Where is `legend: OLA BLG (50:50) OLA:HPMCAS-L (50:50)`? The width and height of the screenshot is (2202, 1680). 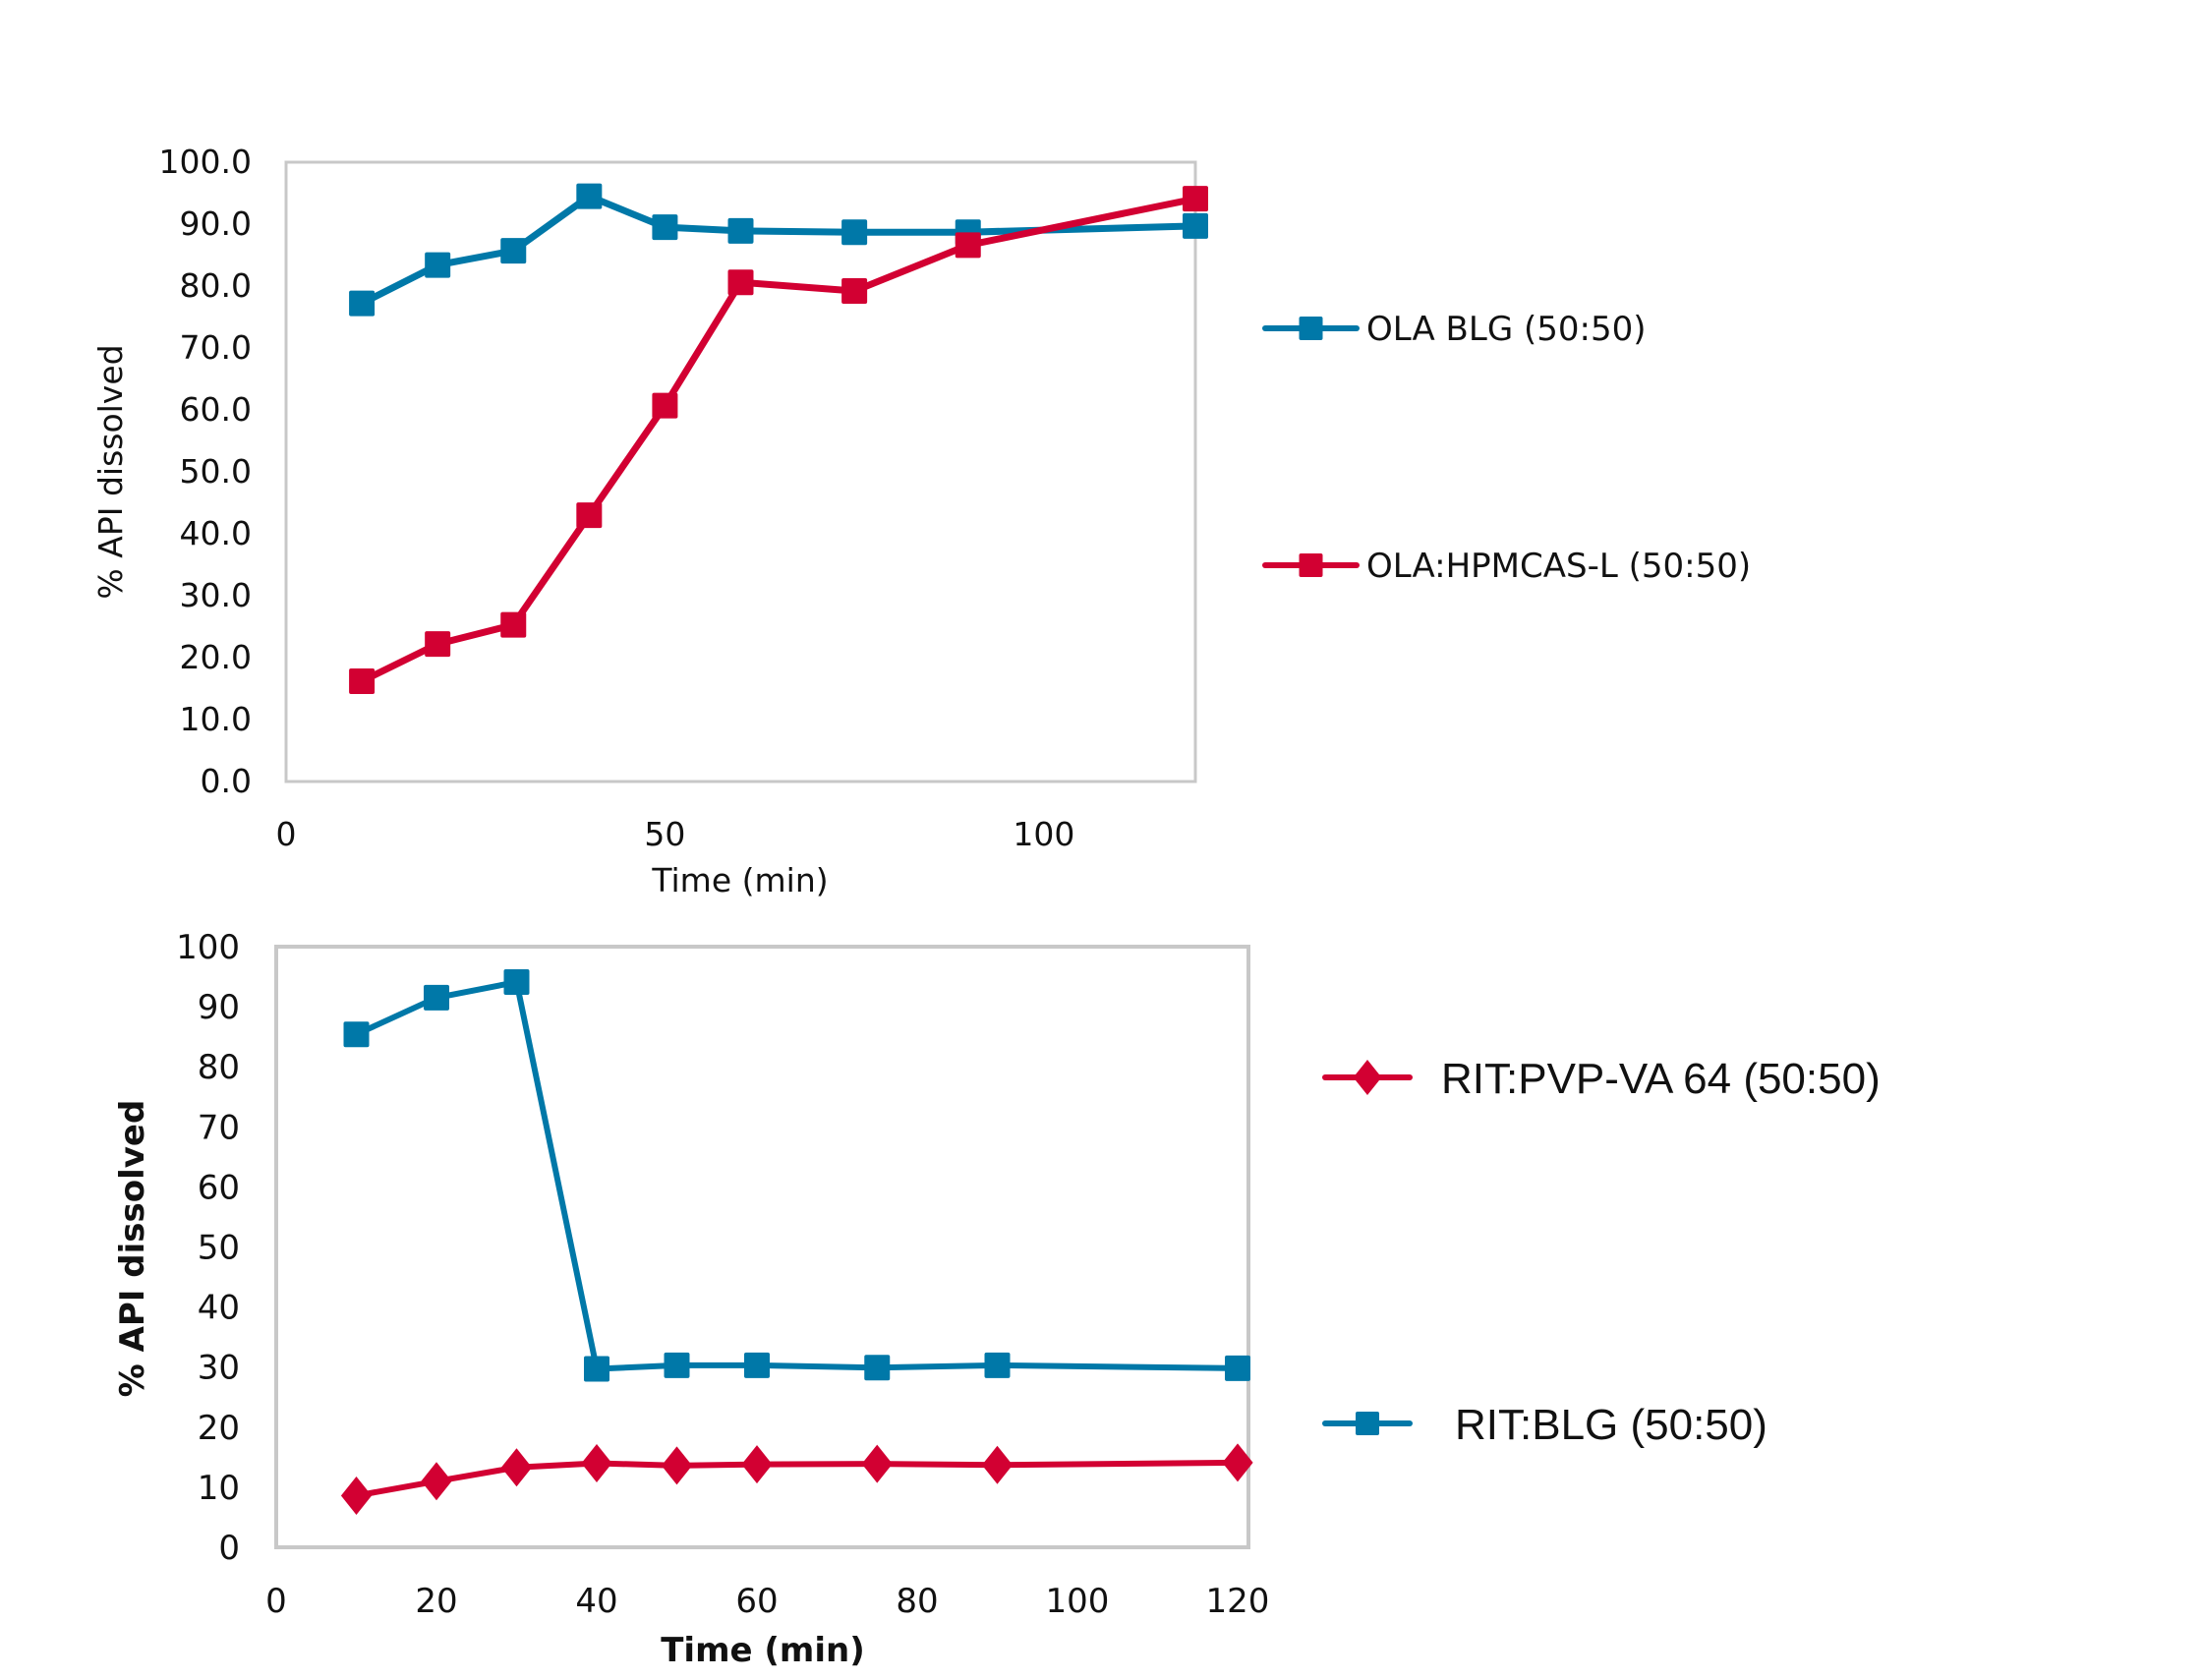
legend: OLA BLG (50:50) OLA:HPMCAS-L (50:50) is located at coordinates (1506, 448).